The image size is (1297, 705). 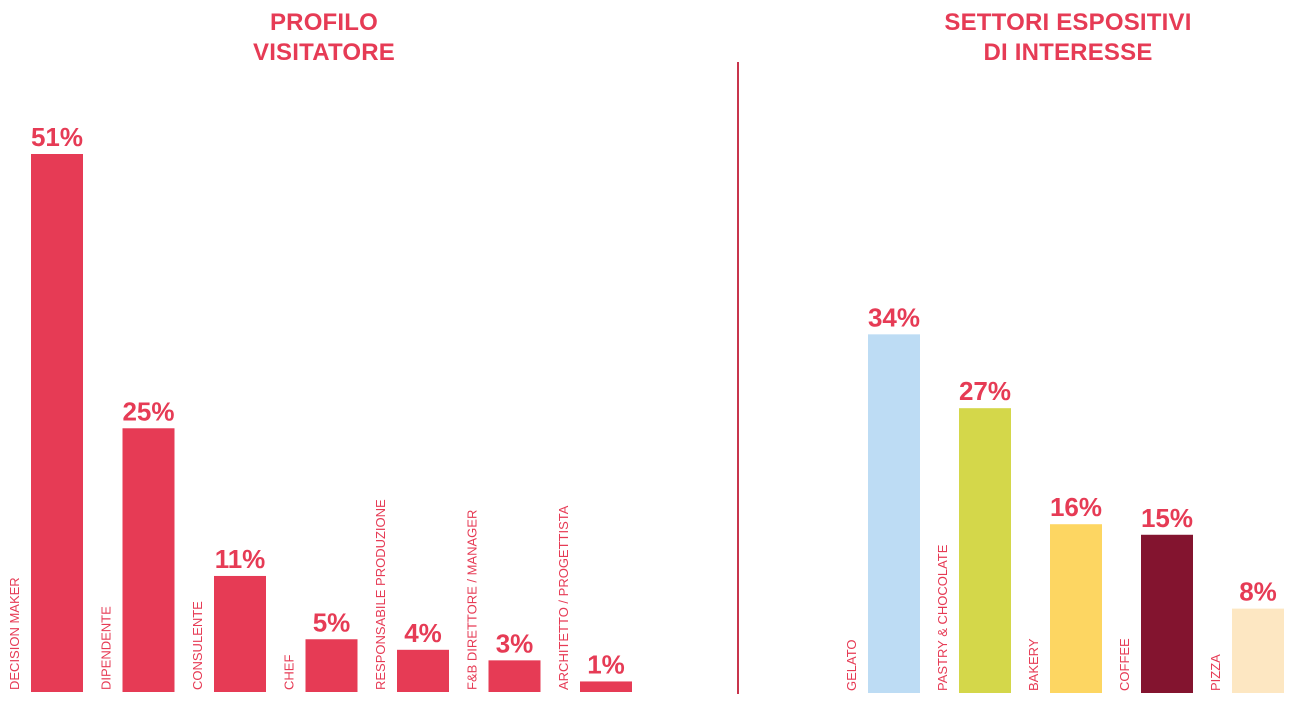 I want to click on chart-title-line-1: SETTORI ESPOSITIVI, so click(x=1068, y=22).